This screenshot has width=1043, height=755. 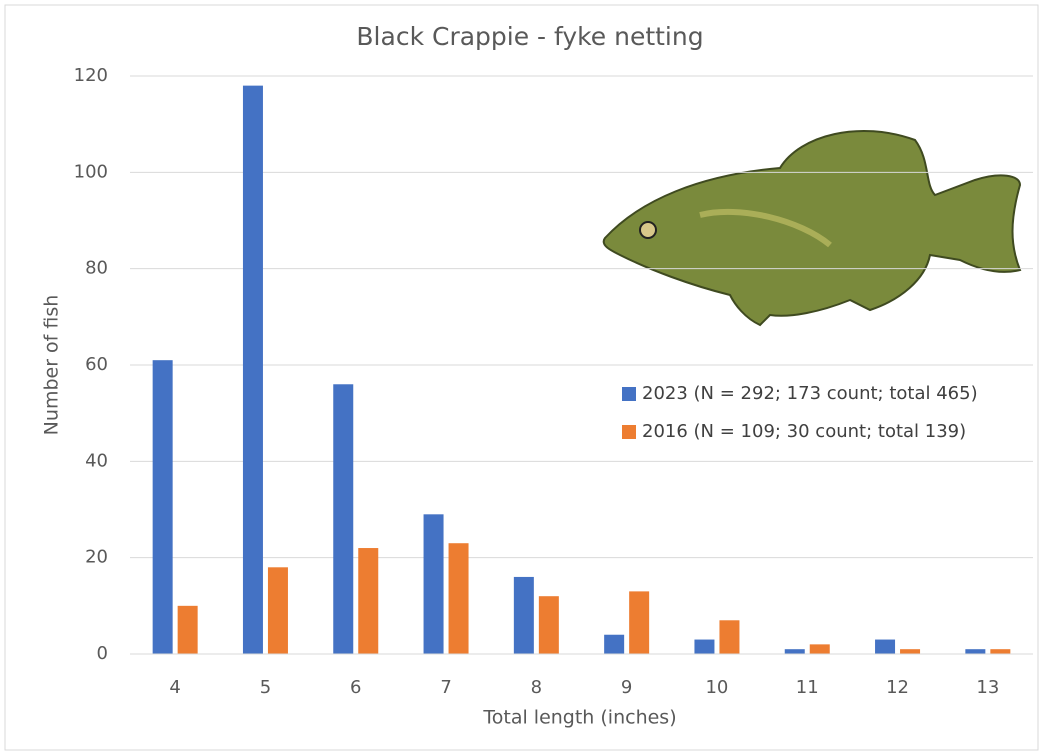 I want to click on x-tick-label: 12, so click(x=897, y=687).